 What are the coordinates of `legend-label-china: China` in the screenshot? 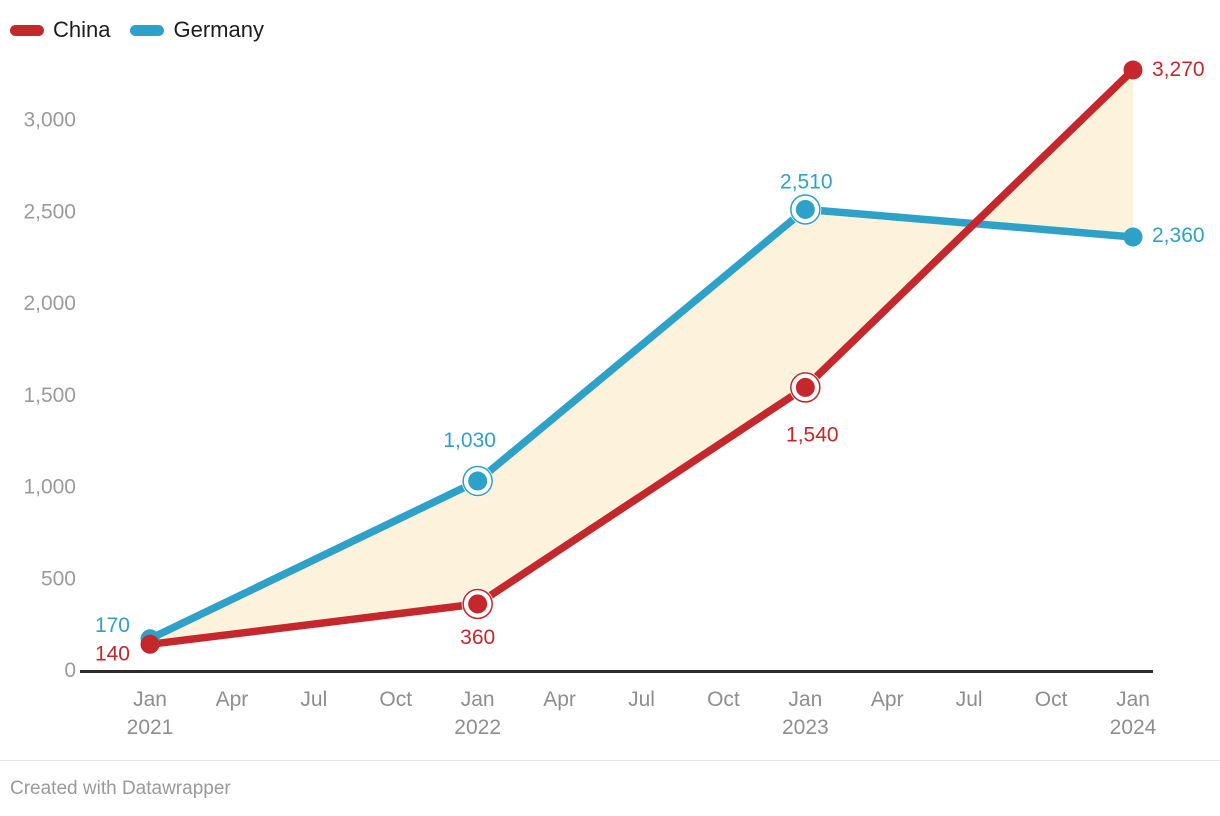 It's located at (82, 29).